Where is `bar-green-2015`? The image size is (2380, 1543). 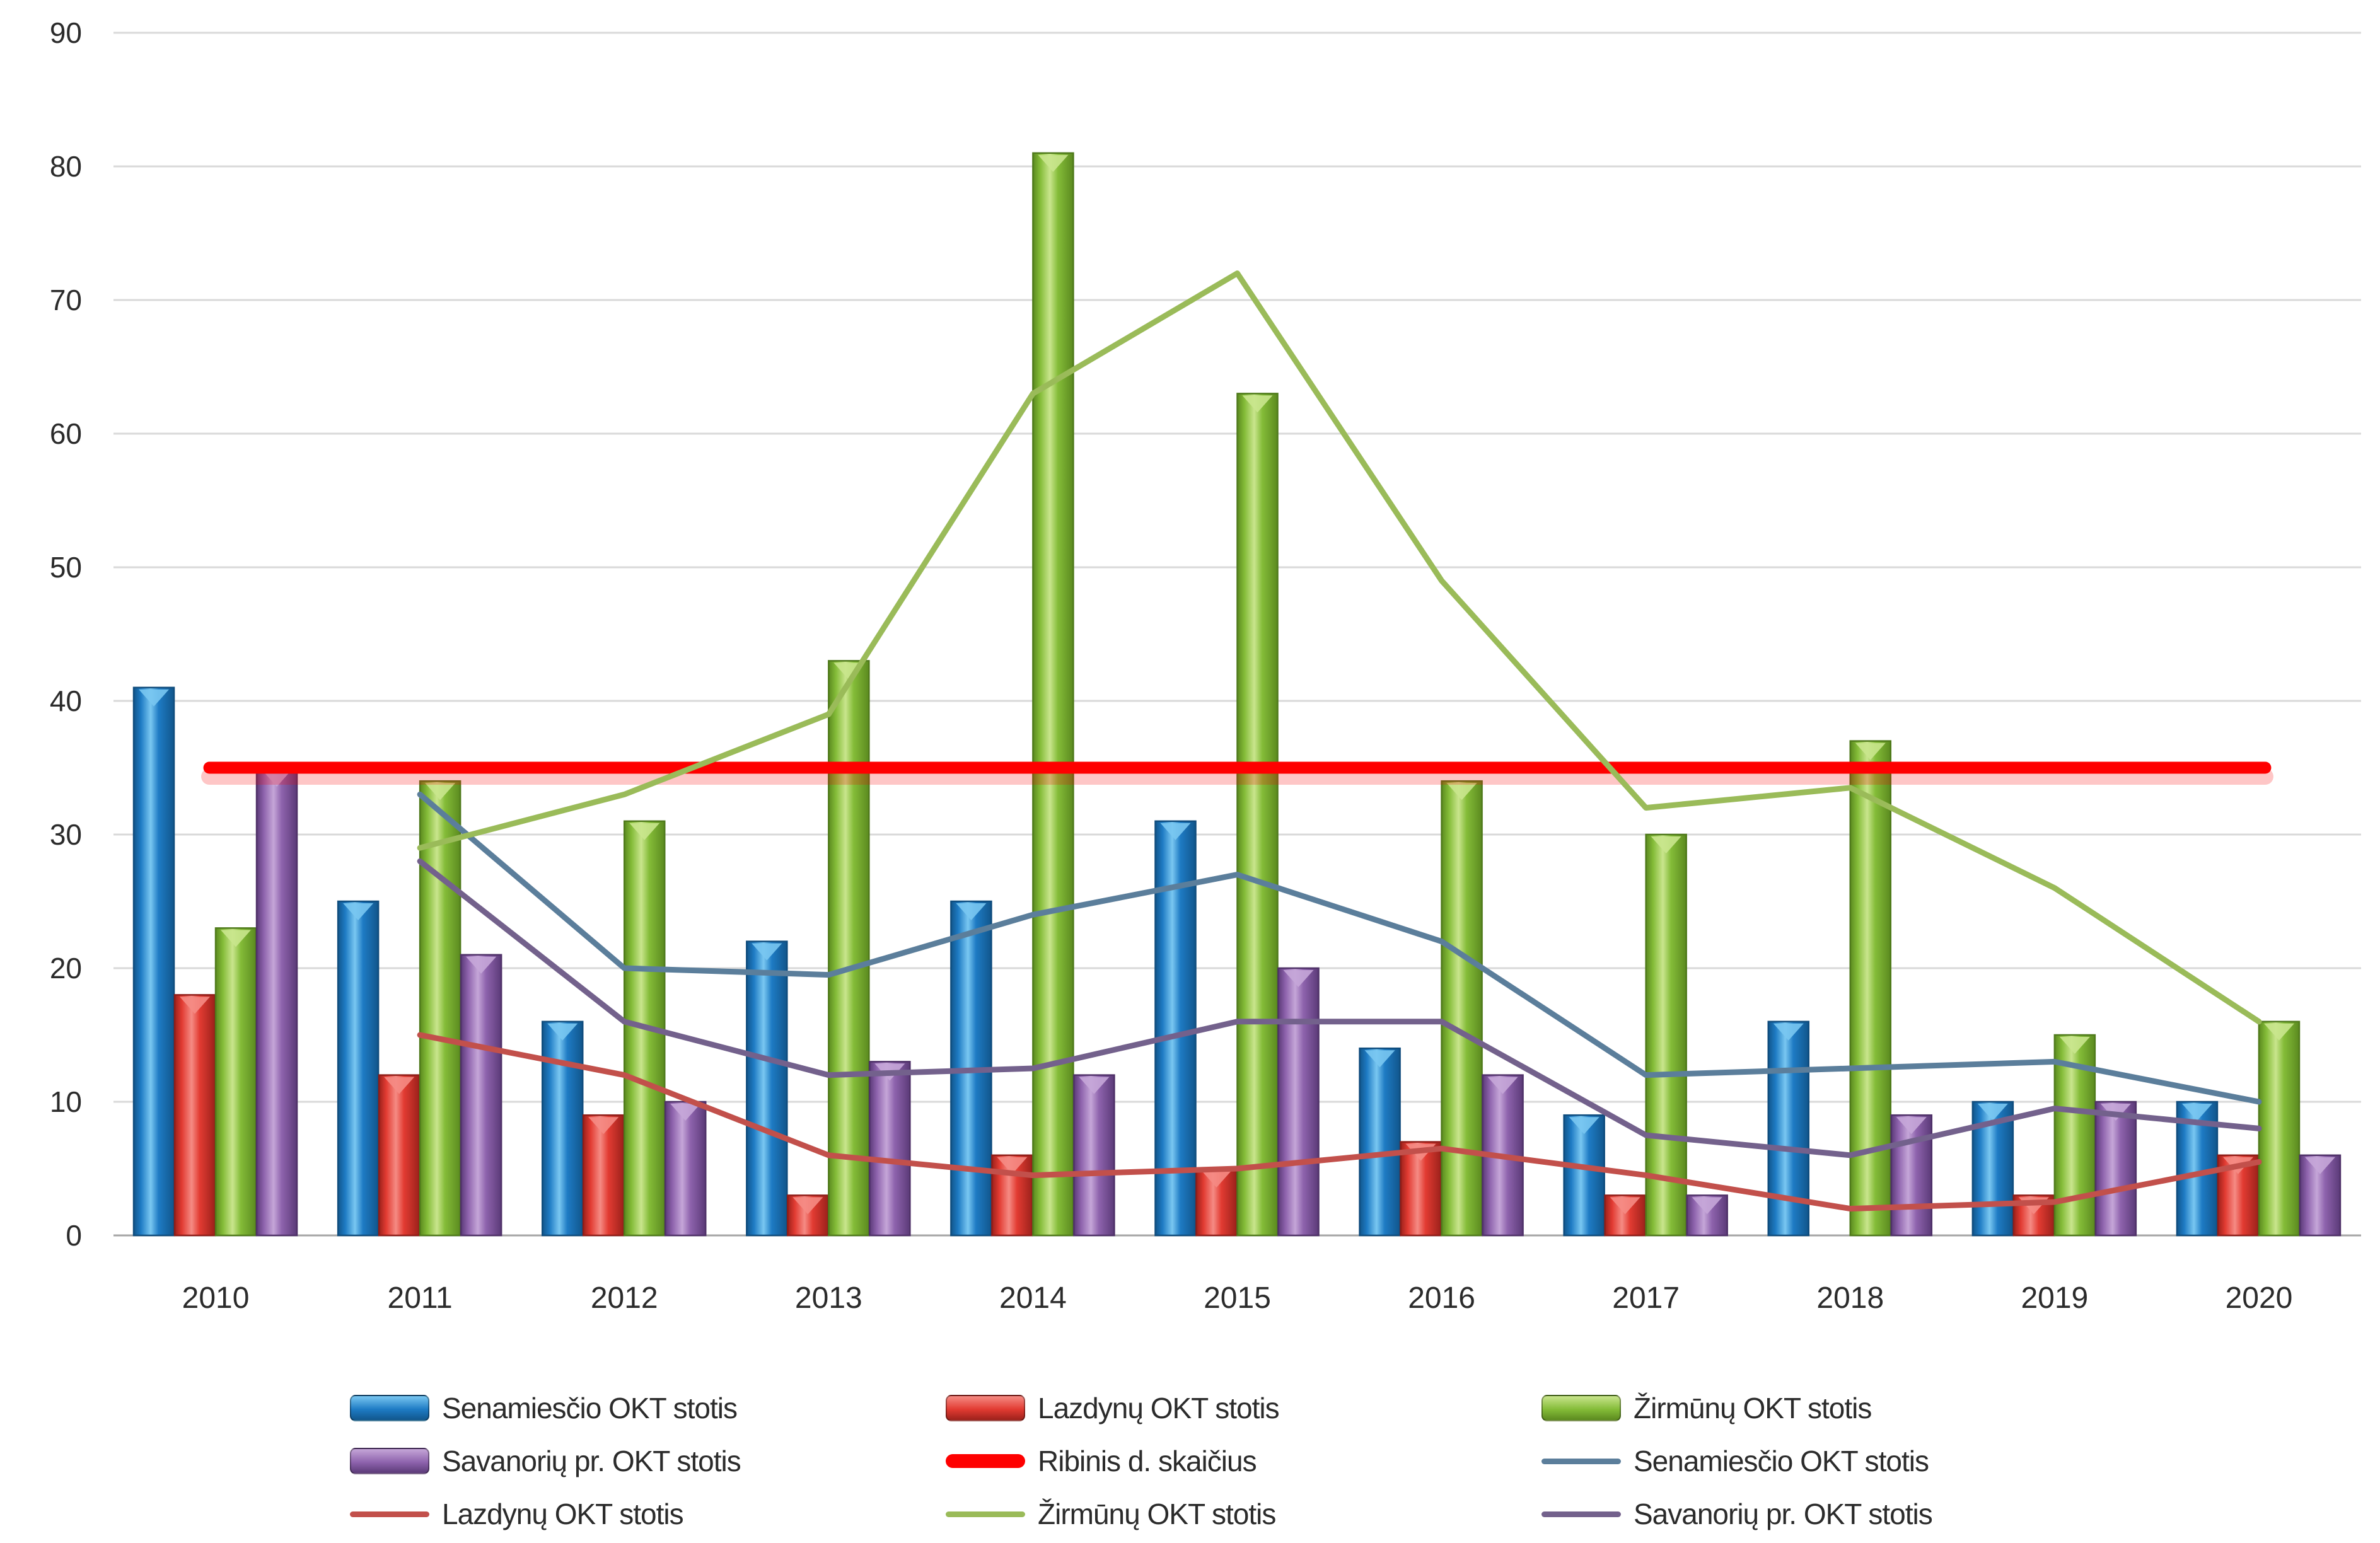 bar-green-2015 is located at coordinates (1257, 815).